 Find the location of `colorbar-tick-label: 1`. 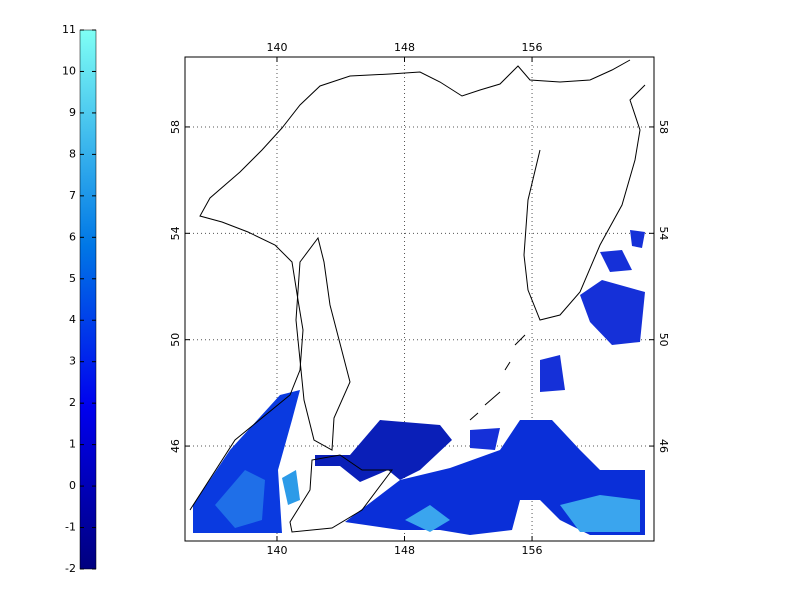

colorbar-tick-label: 1 is located at coordinates (72, 444).